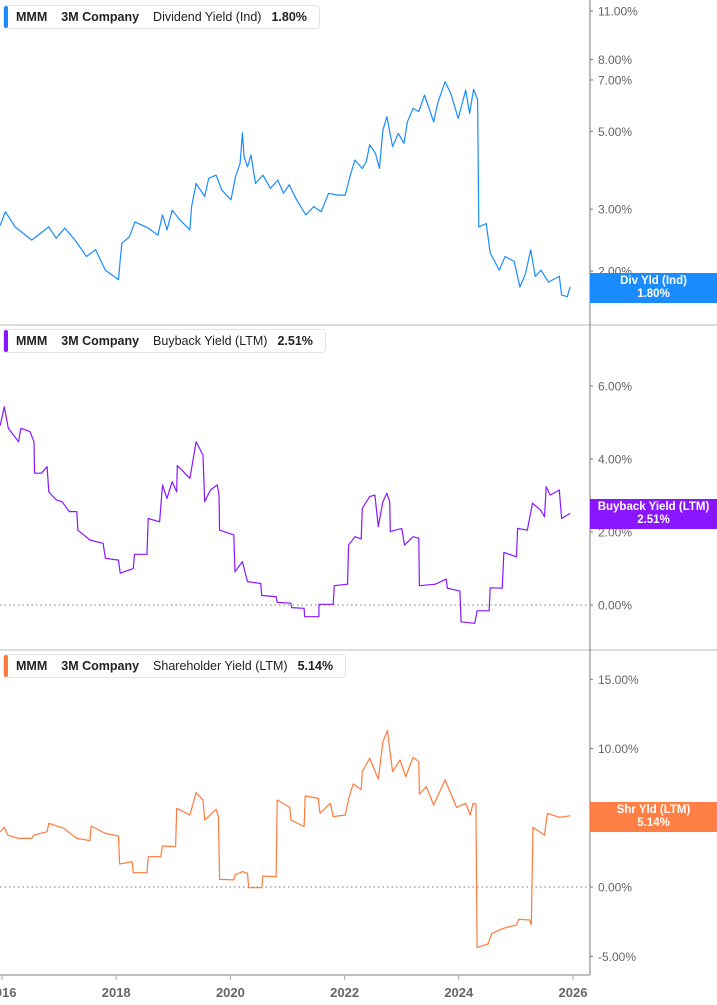 This screenshot has width=717, height=1005. What do you see at coordinates (615, 80) in the screenshot?
I see `y-tick-label: 7.00%` at bounding box center [615, 80].